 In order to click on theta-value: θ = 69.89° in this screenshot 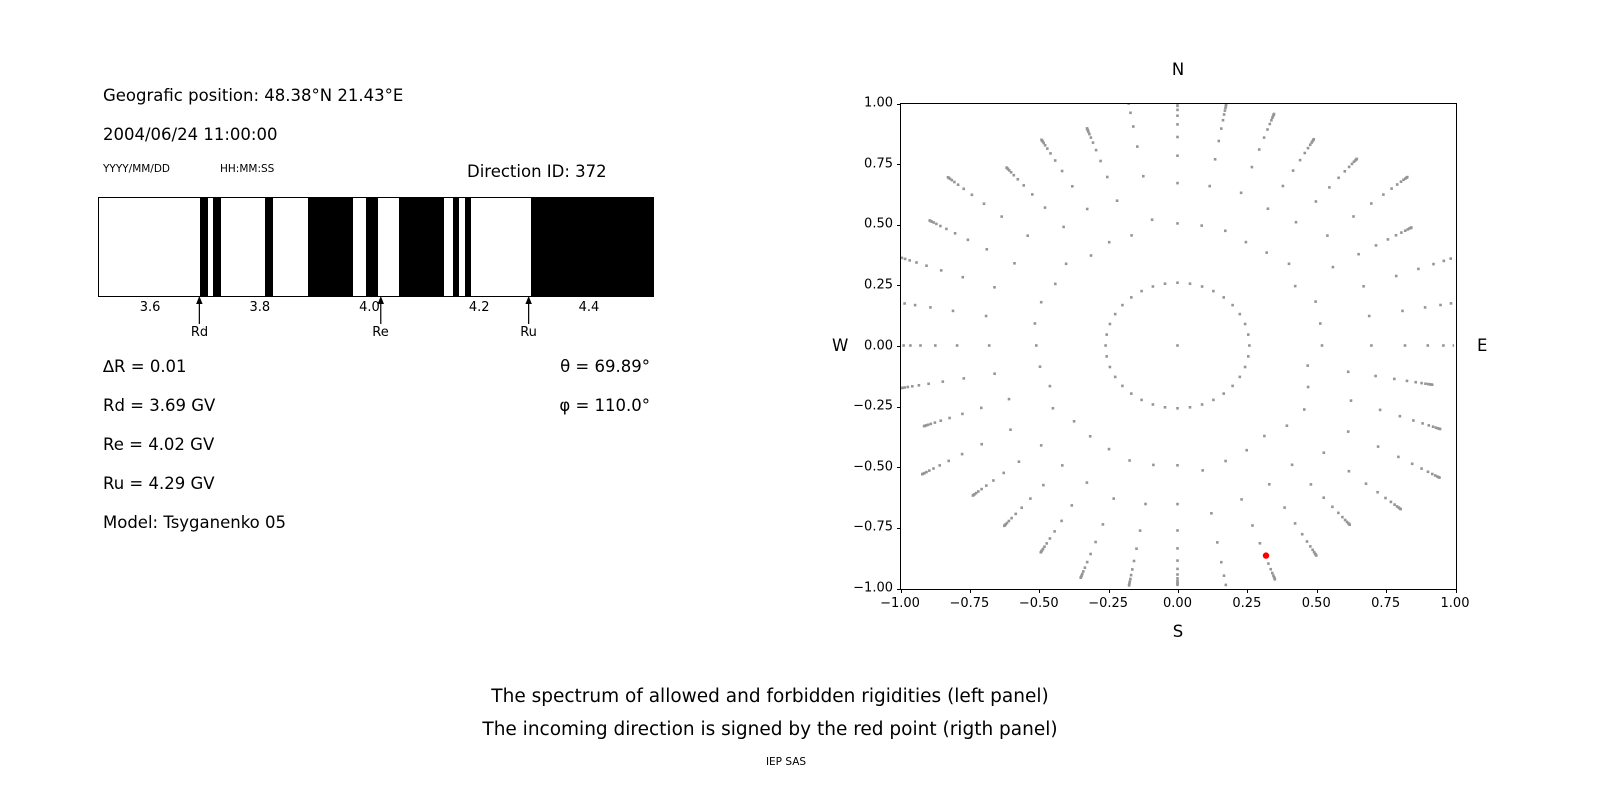, I will do `click(605, 366)`.